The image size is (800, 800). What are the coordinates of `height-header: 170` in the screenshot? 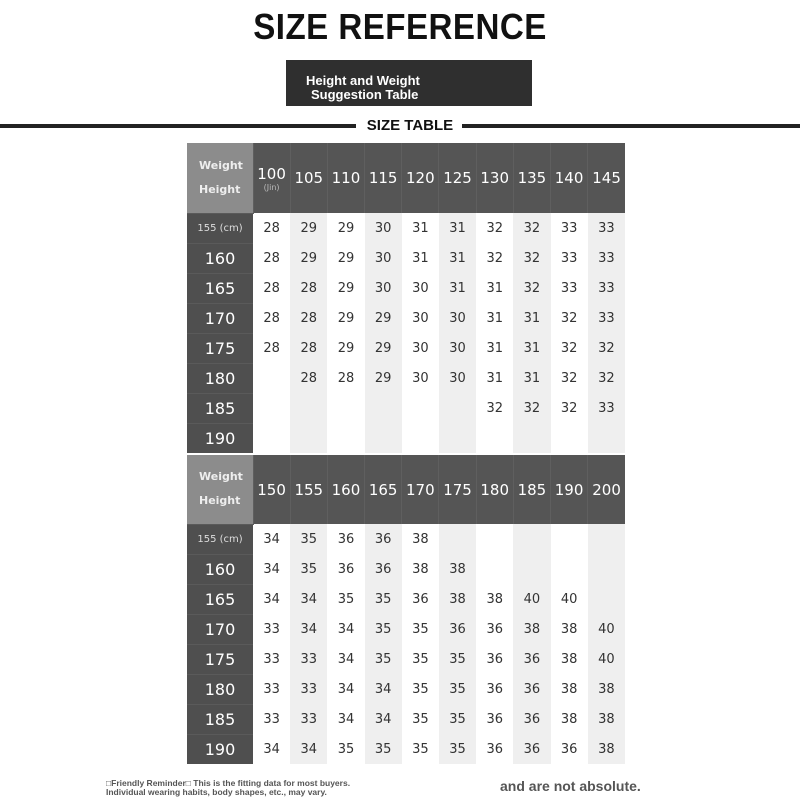 It's located at (220, 317).